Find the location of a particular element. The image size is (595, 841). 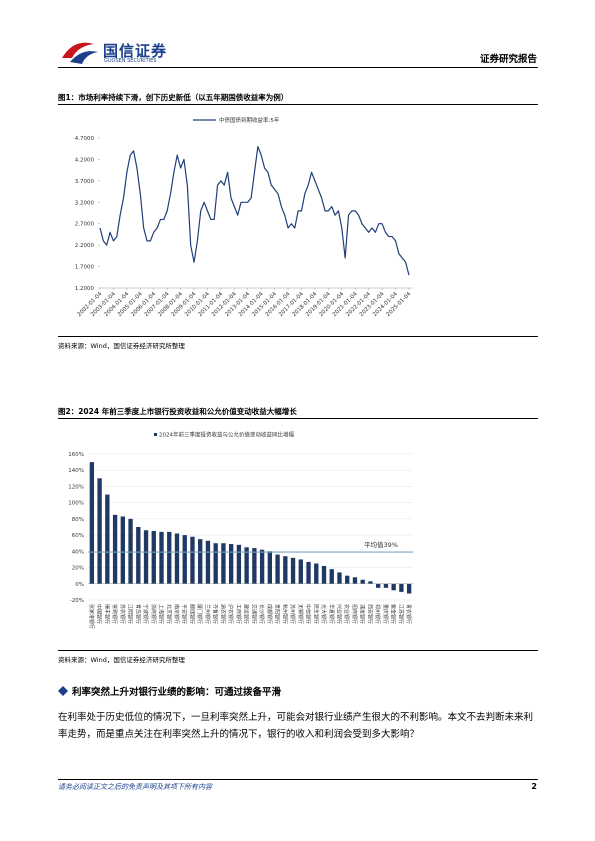

x-tick-label: 兰州银行 is located at coordinates (207, 614).